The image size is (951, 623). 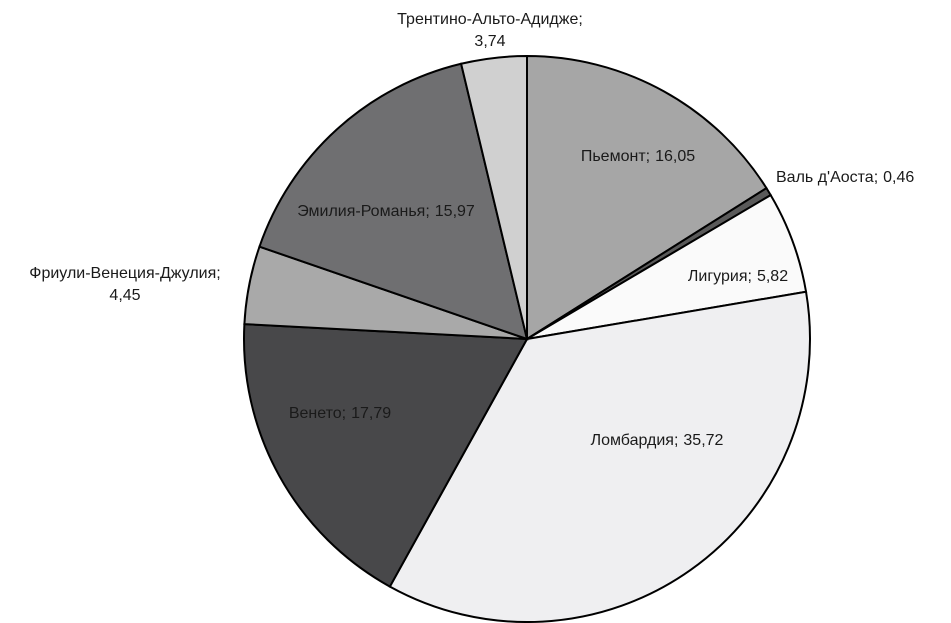 I want to click on slice-label: Пьемонт; 16,05, so click(x=638, y=156).